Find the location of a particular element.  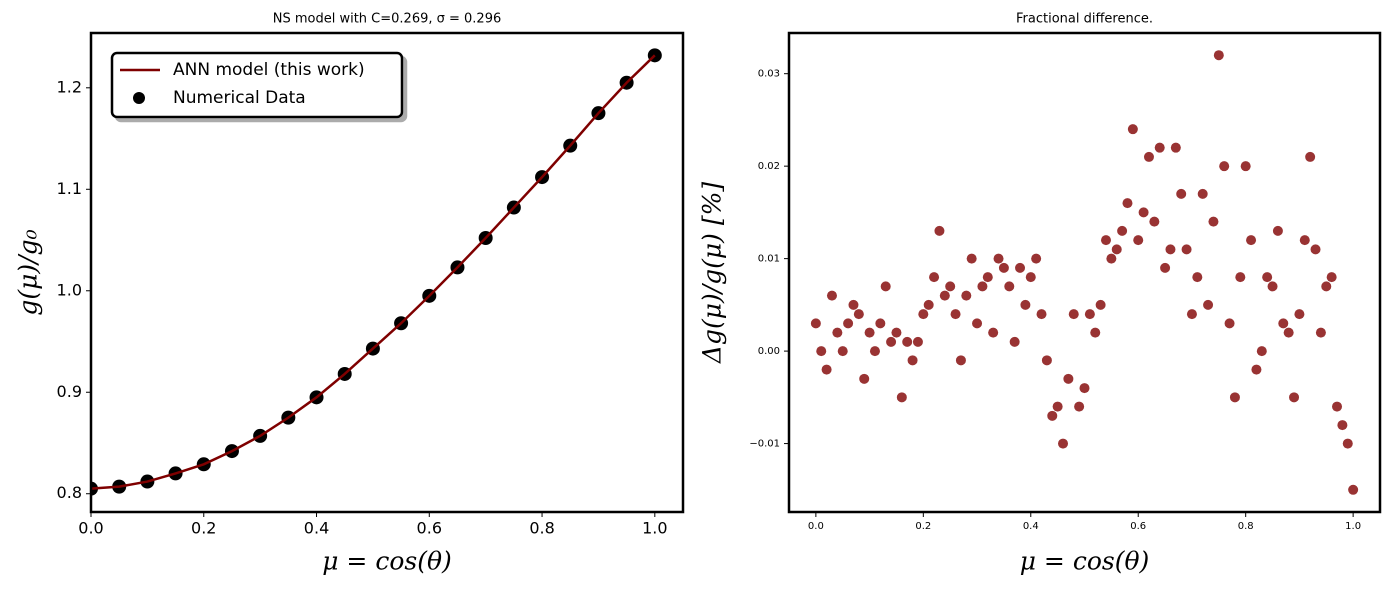

y-tick-label: 0.03 is located at coordinates (769, 74).